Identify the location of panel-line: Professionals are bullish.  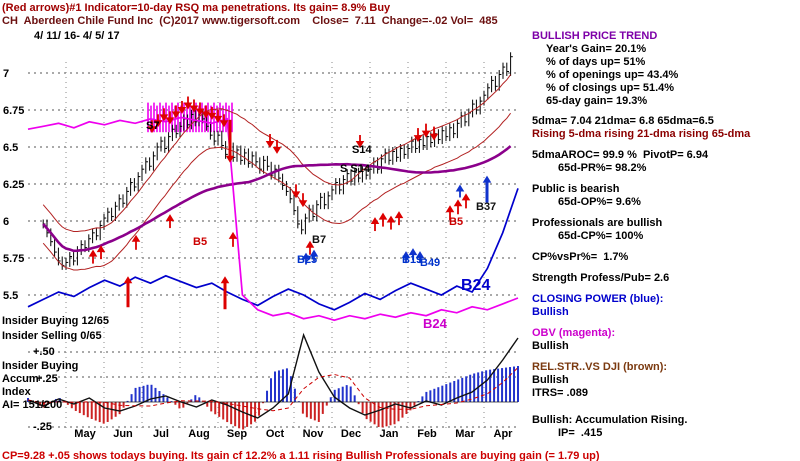
(597, 223).